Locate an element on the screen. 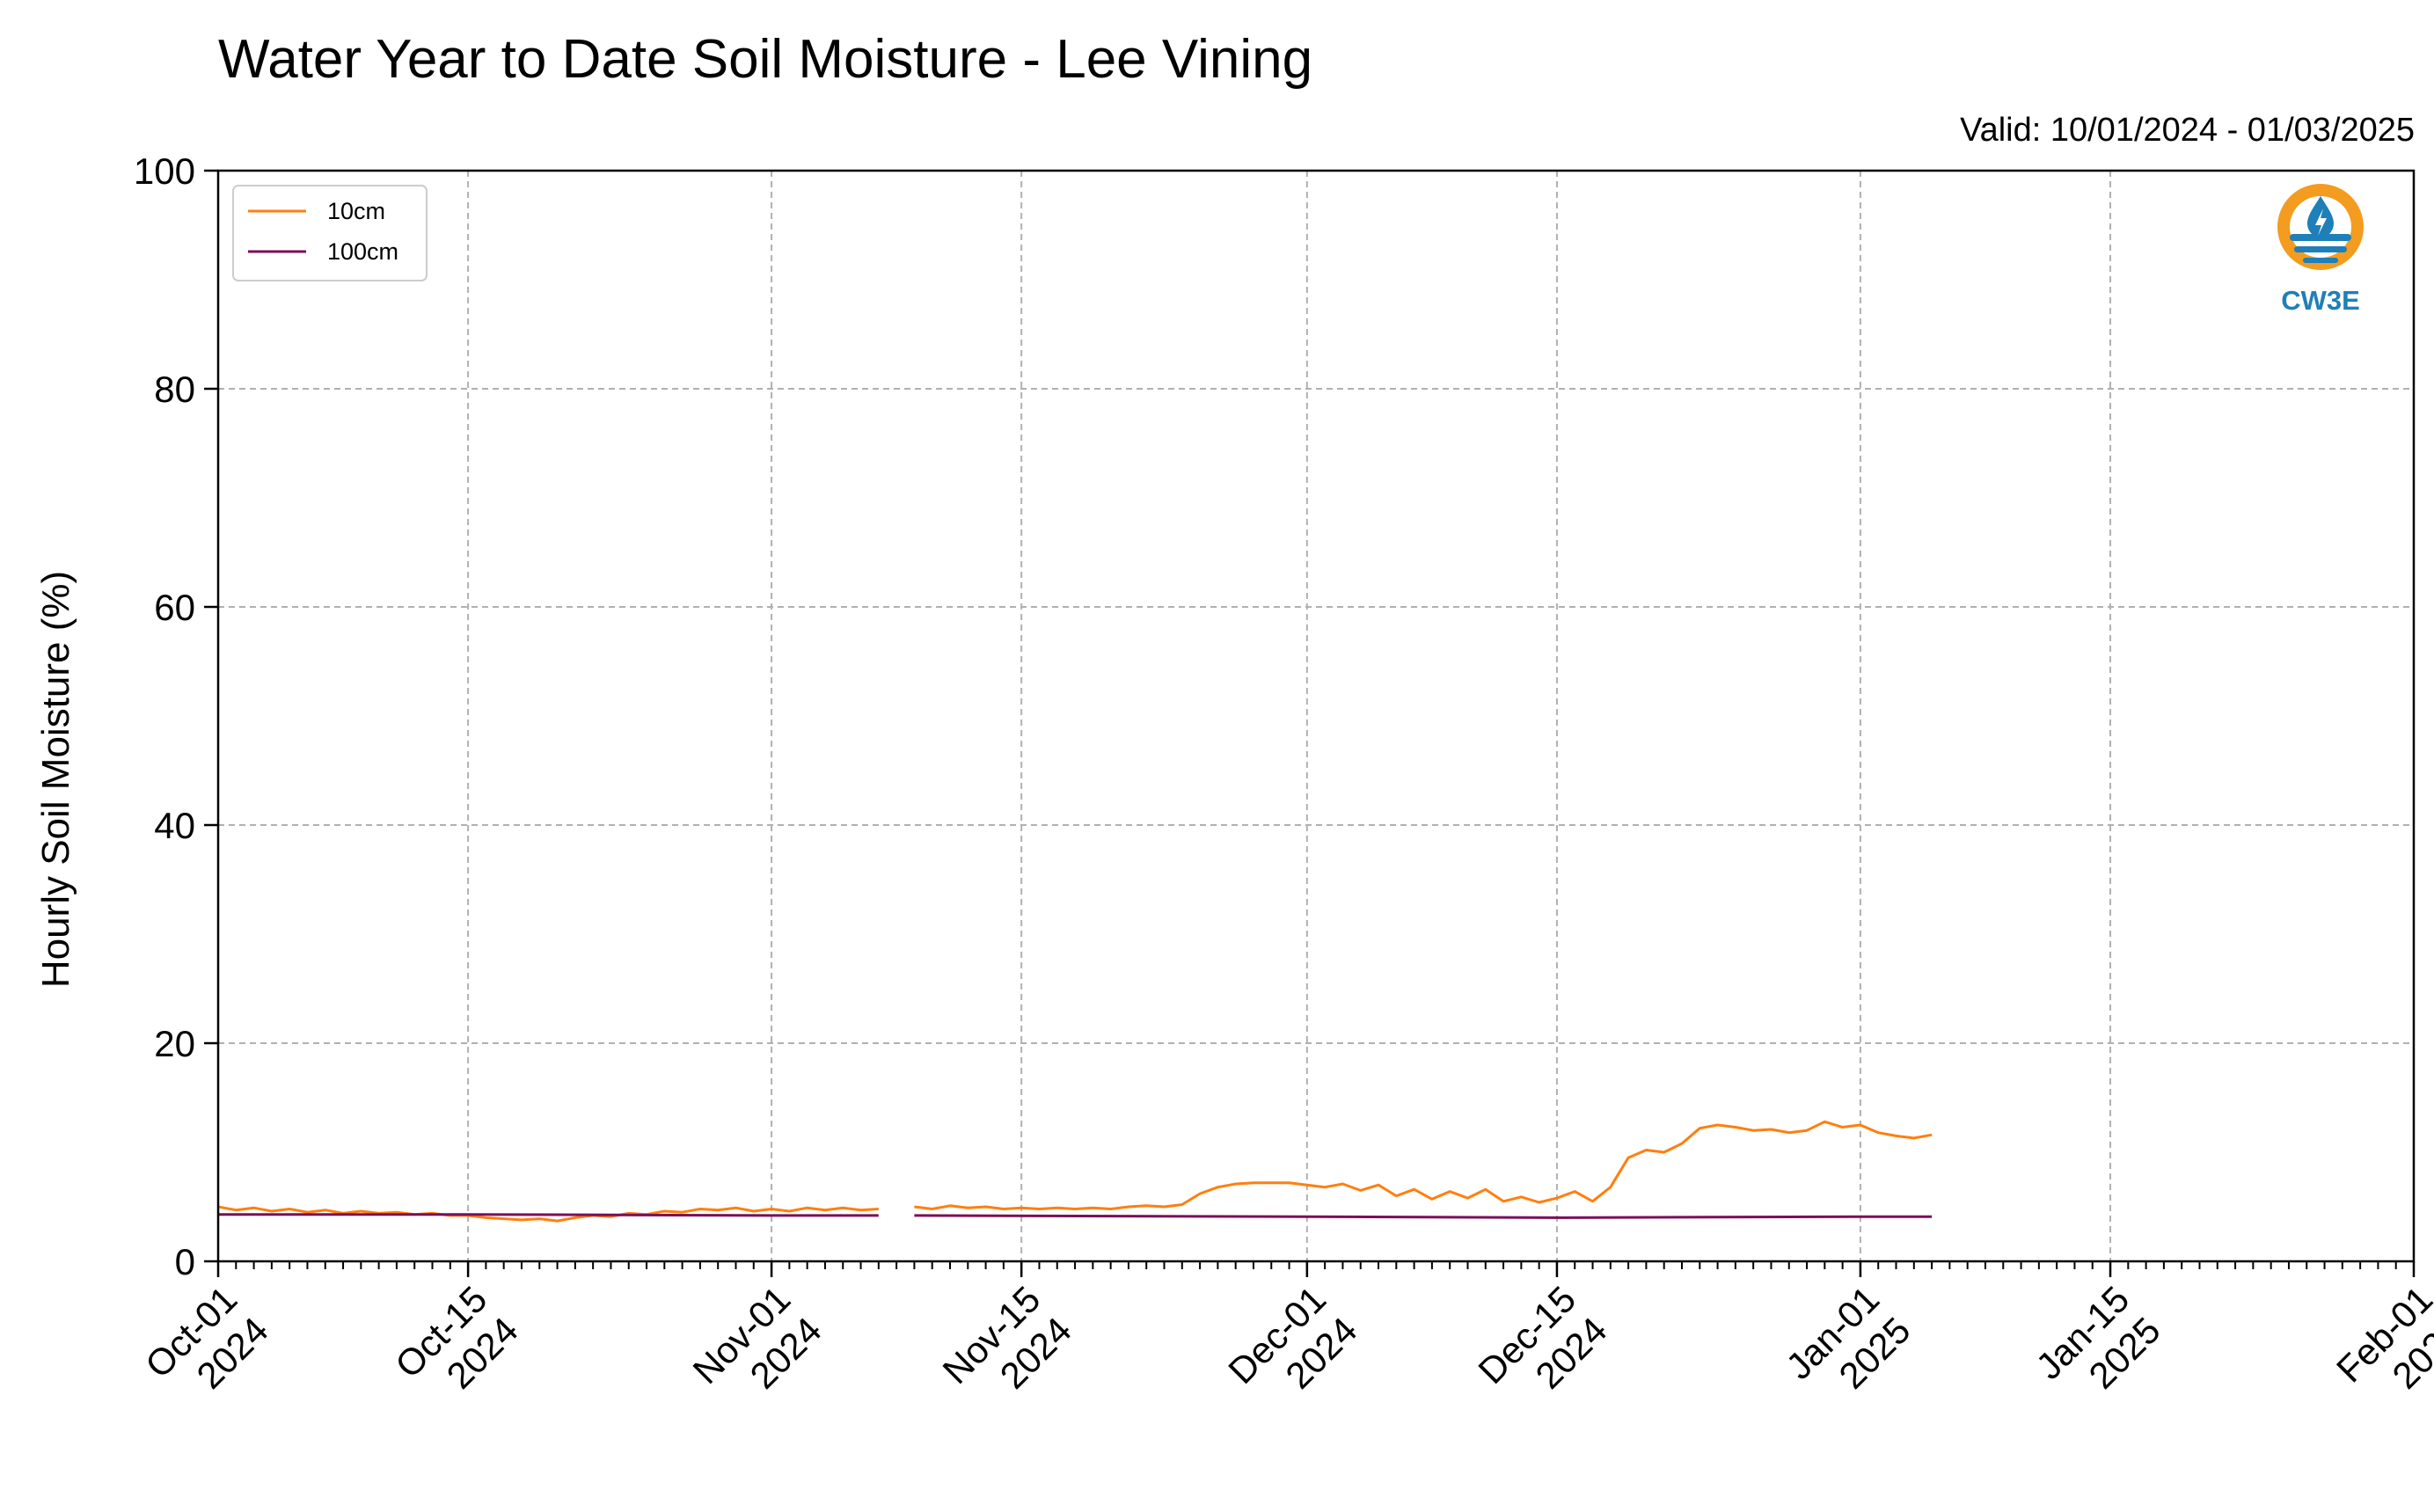 The width and height of the screenshot is (2434, 1512). legend-label-10cm: 10cm is located at coordinates (356, 211).